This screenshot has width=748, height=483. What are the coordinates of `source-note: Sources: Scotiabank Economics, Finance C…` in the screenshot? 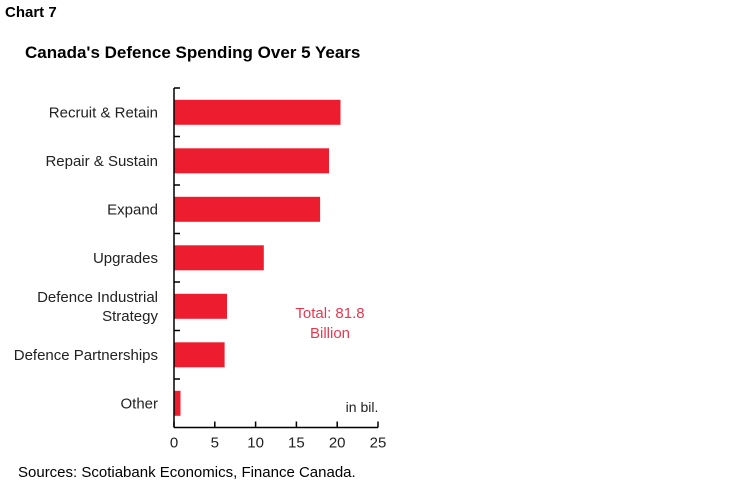 It's located at (187, 472).